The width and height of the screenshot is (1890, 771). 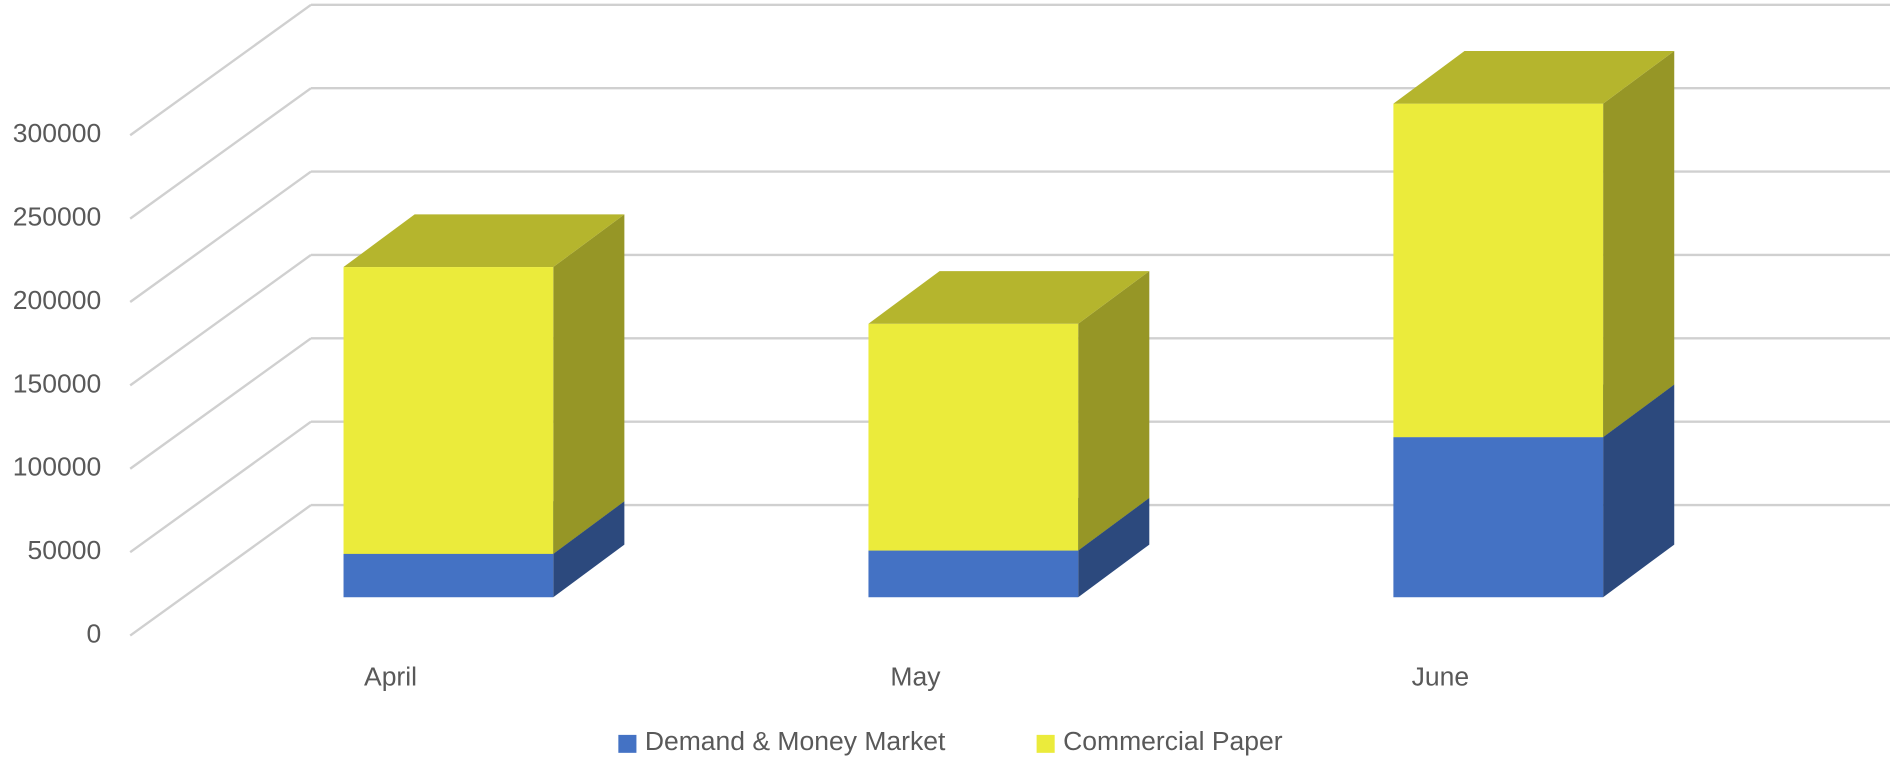 What do you see at coordinates (65, 550) in the screenshot?
I see `y-tick-label: 50000` at bounding box center [65, 550].